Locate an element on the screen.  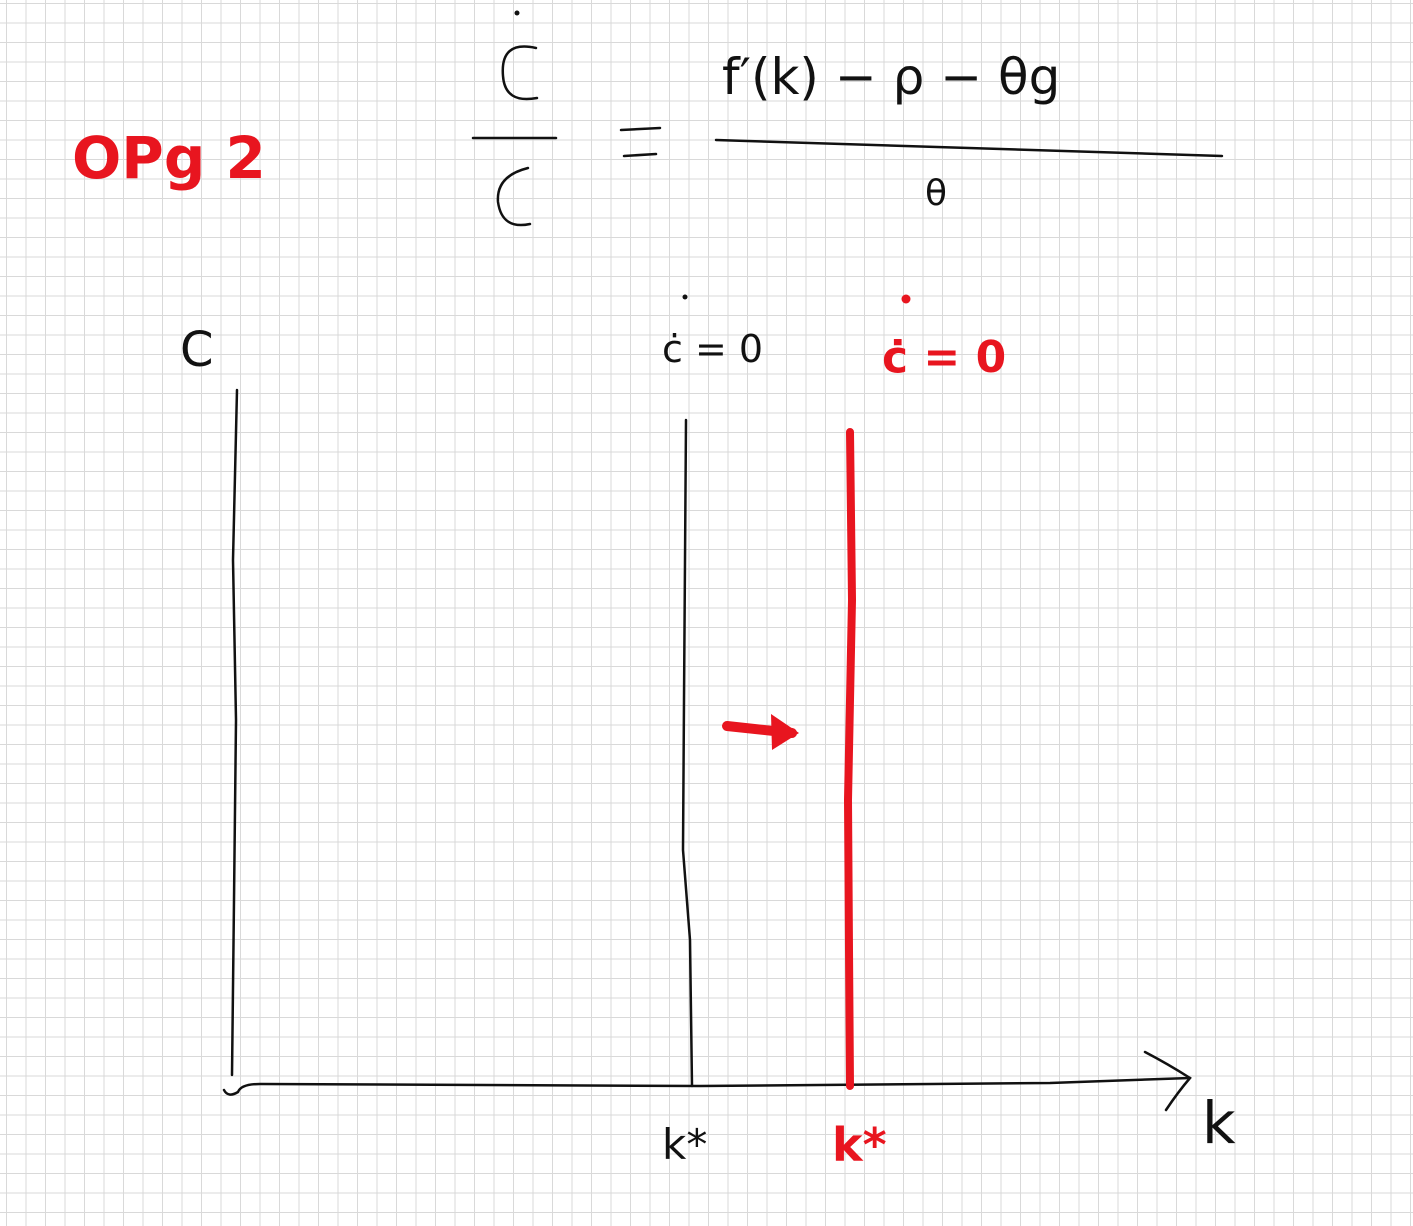
x-axis-label: k is located at coordinates (1219, 1123).